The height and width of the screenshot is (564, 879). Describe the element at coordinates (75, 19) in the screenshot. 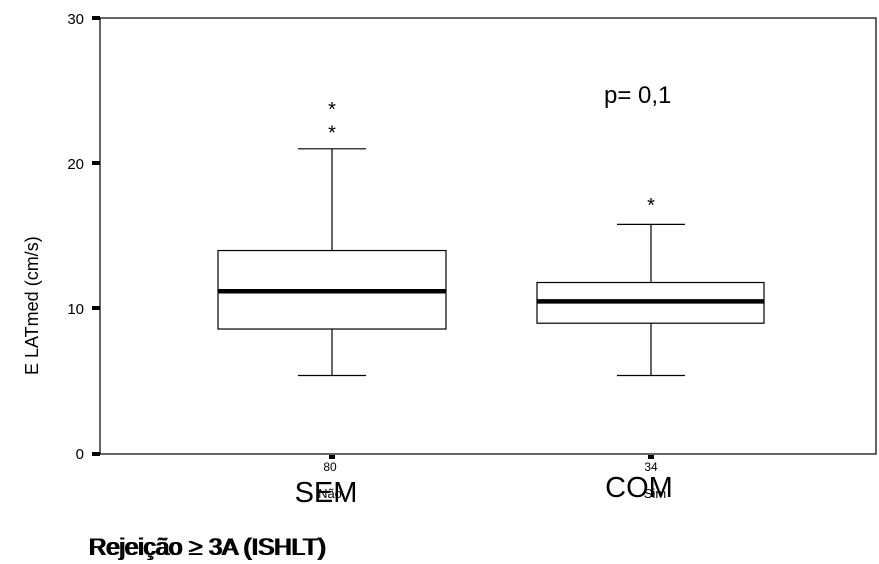

I see `y-tick-label-30: 30` at that location.